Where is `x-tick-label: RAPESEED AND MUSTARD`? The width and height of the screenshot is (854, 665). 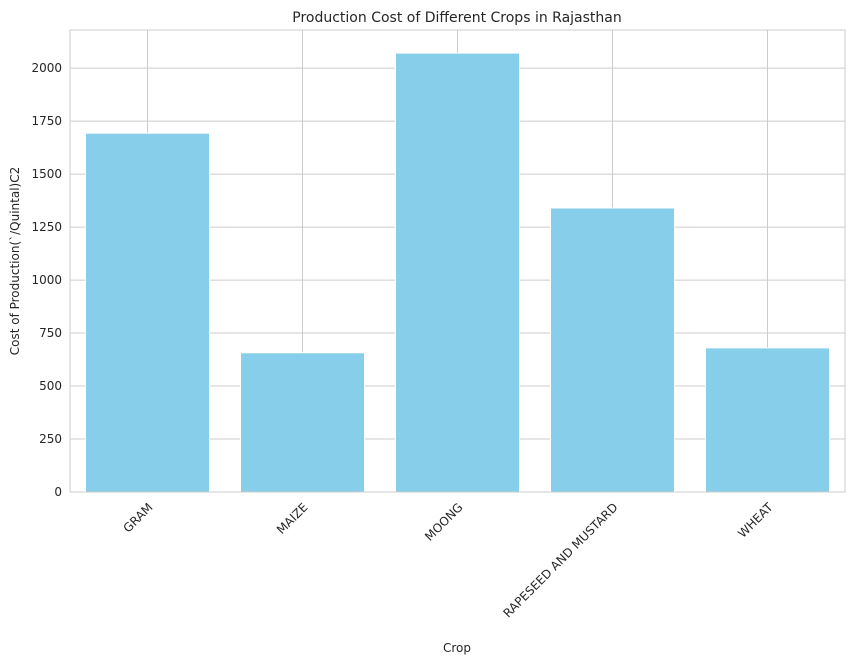
x-tick-label: RAPESEED AND MUSTARD is located at coordinates (560, 560).